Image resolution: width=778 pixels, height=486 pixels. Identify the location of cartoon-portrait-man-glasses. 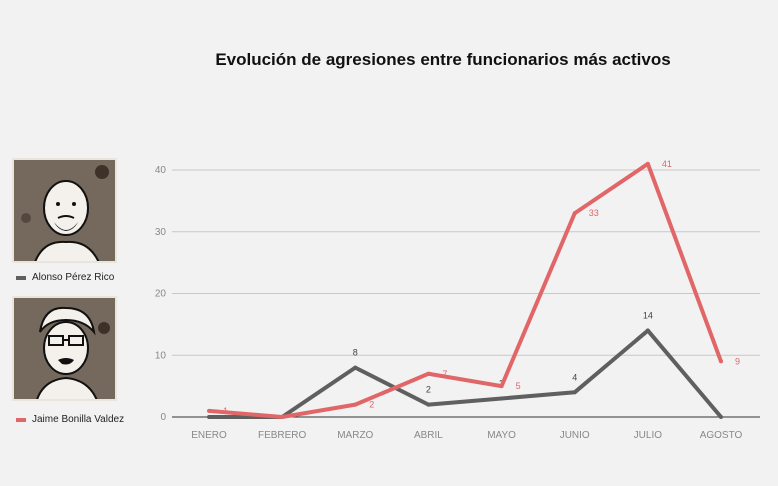
(64, 348).